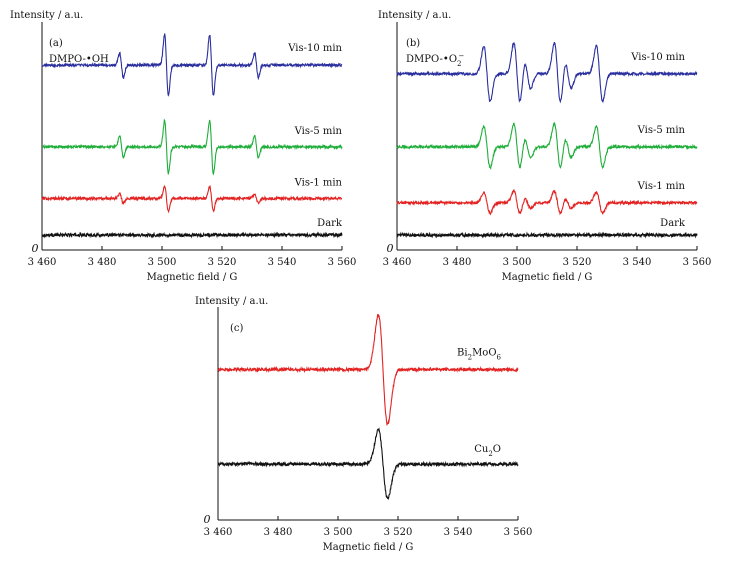 The image size is (751, 563). I want to click on species-label: DMPO-•OH, so click(79, 59).